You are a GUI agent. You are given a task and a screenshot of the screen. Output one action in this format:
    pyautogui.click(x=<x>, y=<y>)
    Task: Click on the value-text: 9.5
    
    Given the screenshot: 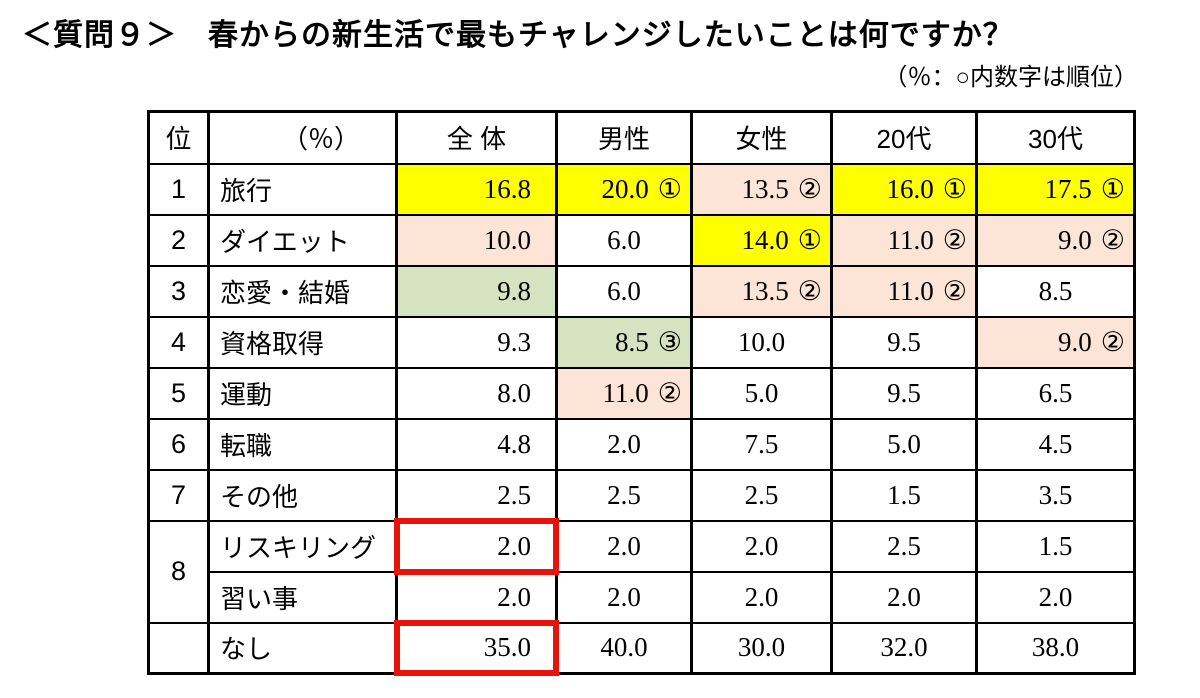 What is the action you would take?
    pyautogui.click(x=904, y=341)
    